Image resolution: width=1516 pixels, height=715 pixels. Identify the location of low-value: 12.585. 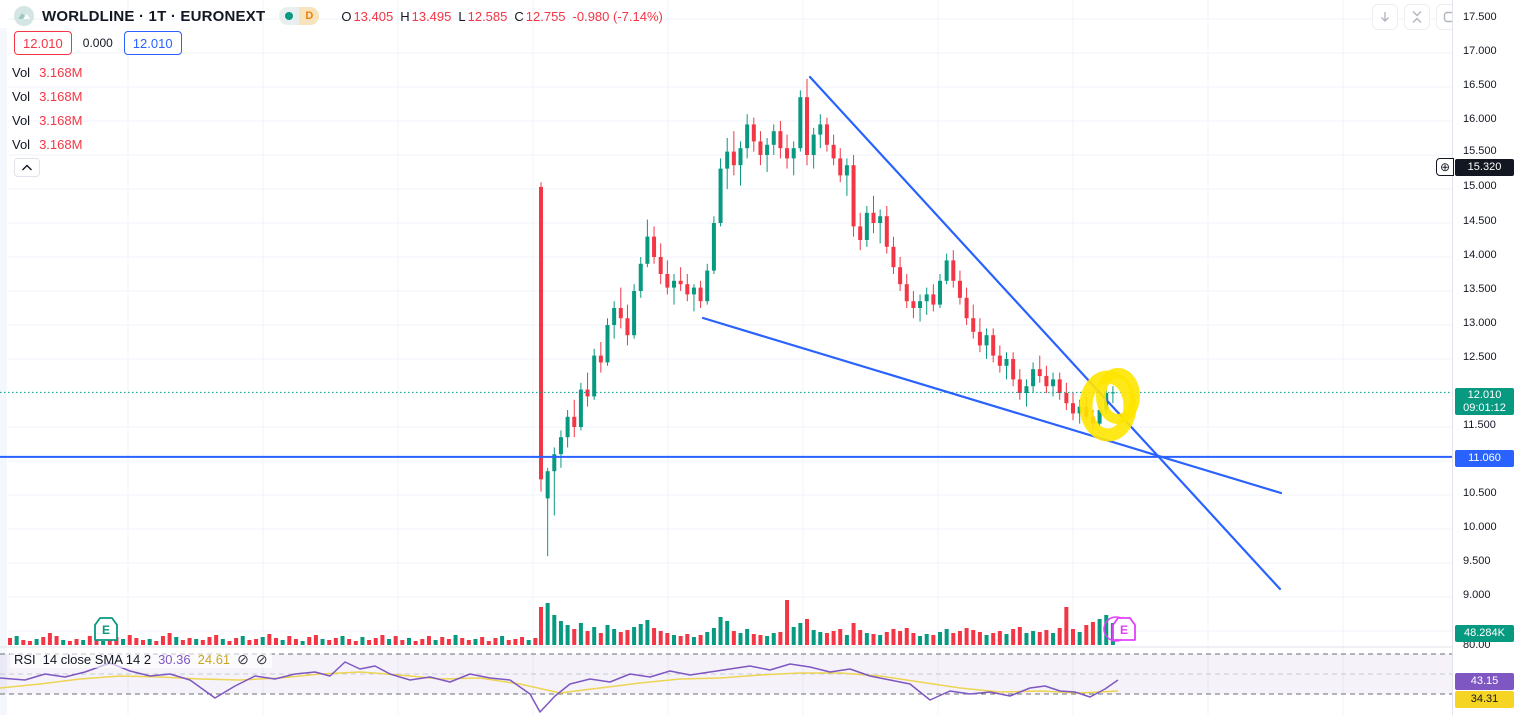
(487, 16).